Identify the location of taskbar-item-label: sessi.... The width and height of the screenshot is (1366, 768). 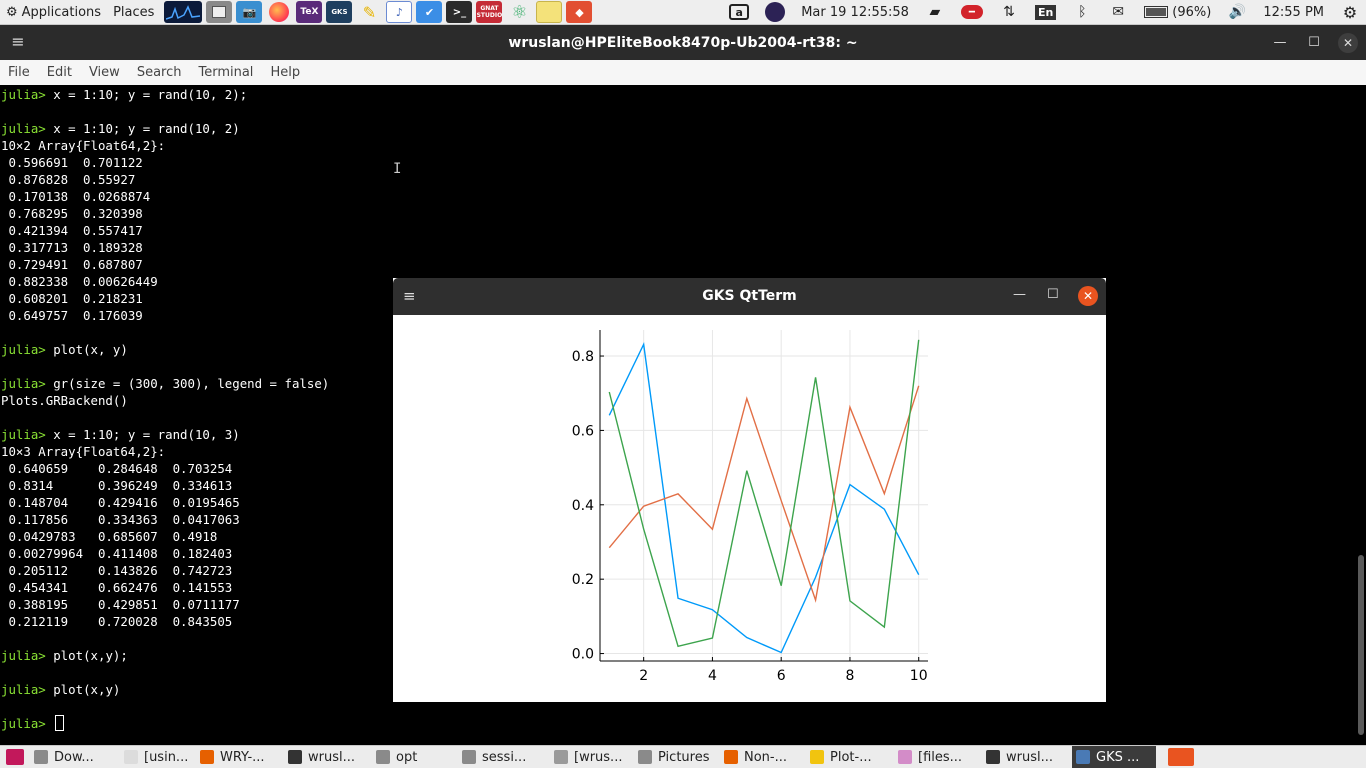
(504, 757).